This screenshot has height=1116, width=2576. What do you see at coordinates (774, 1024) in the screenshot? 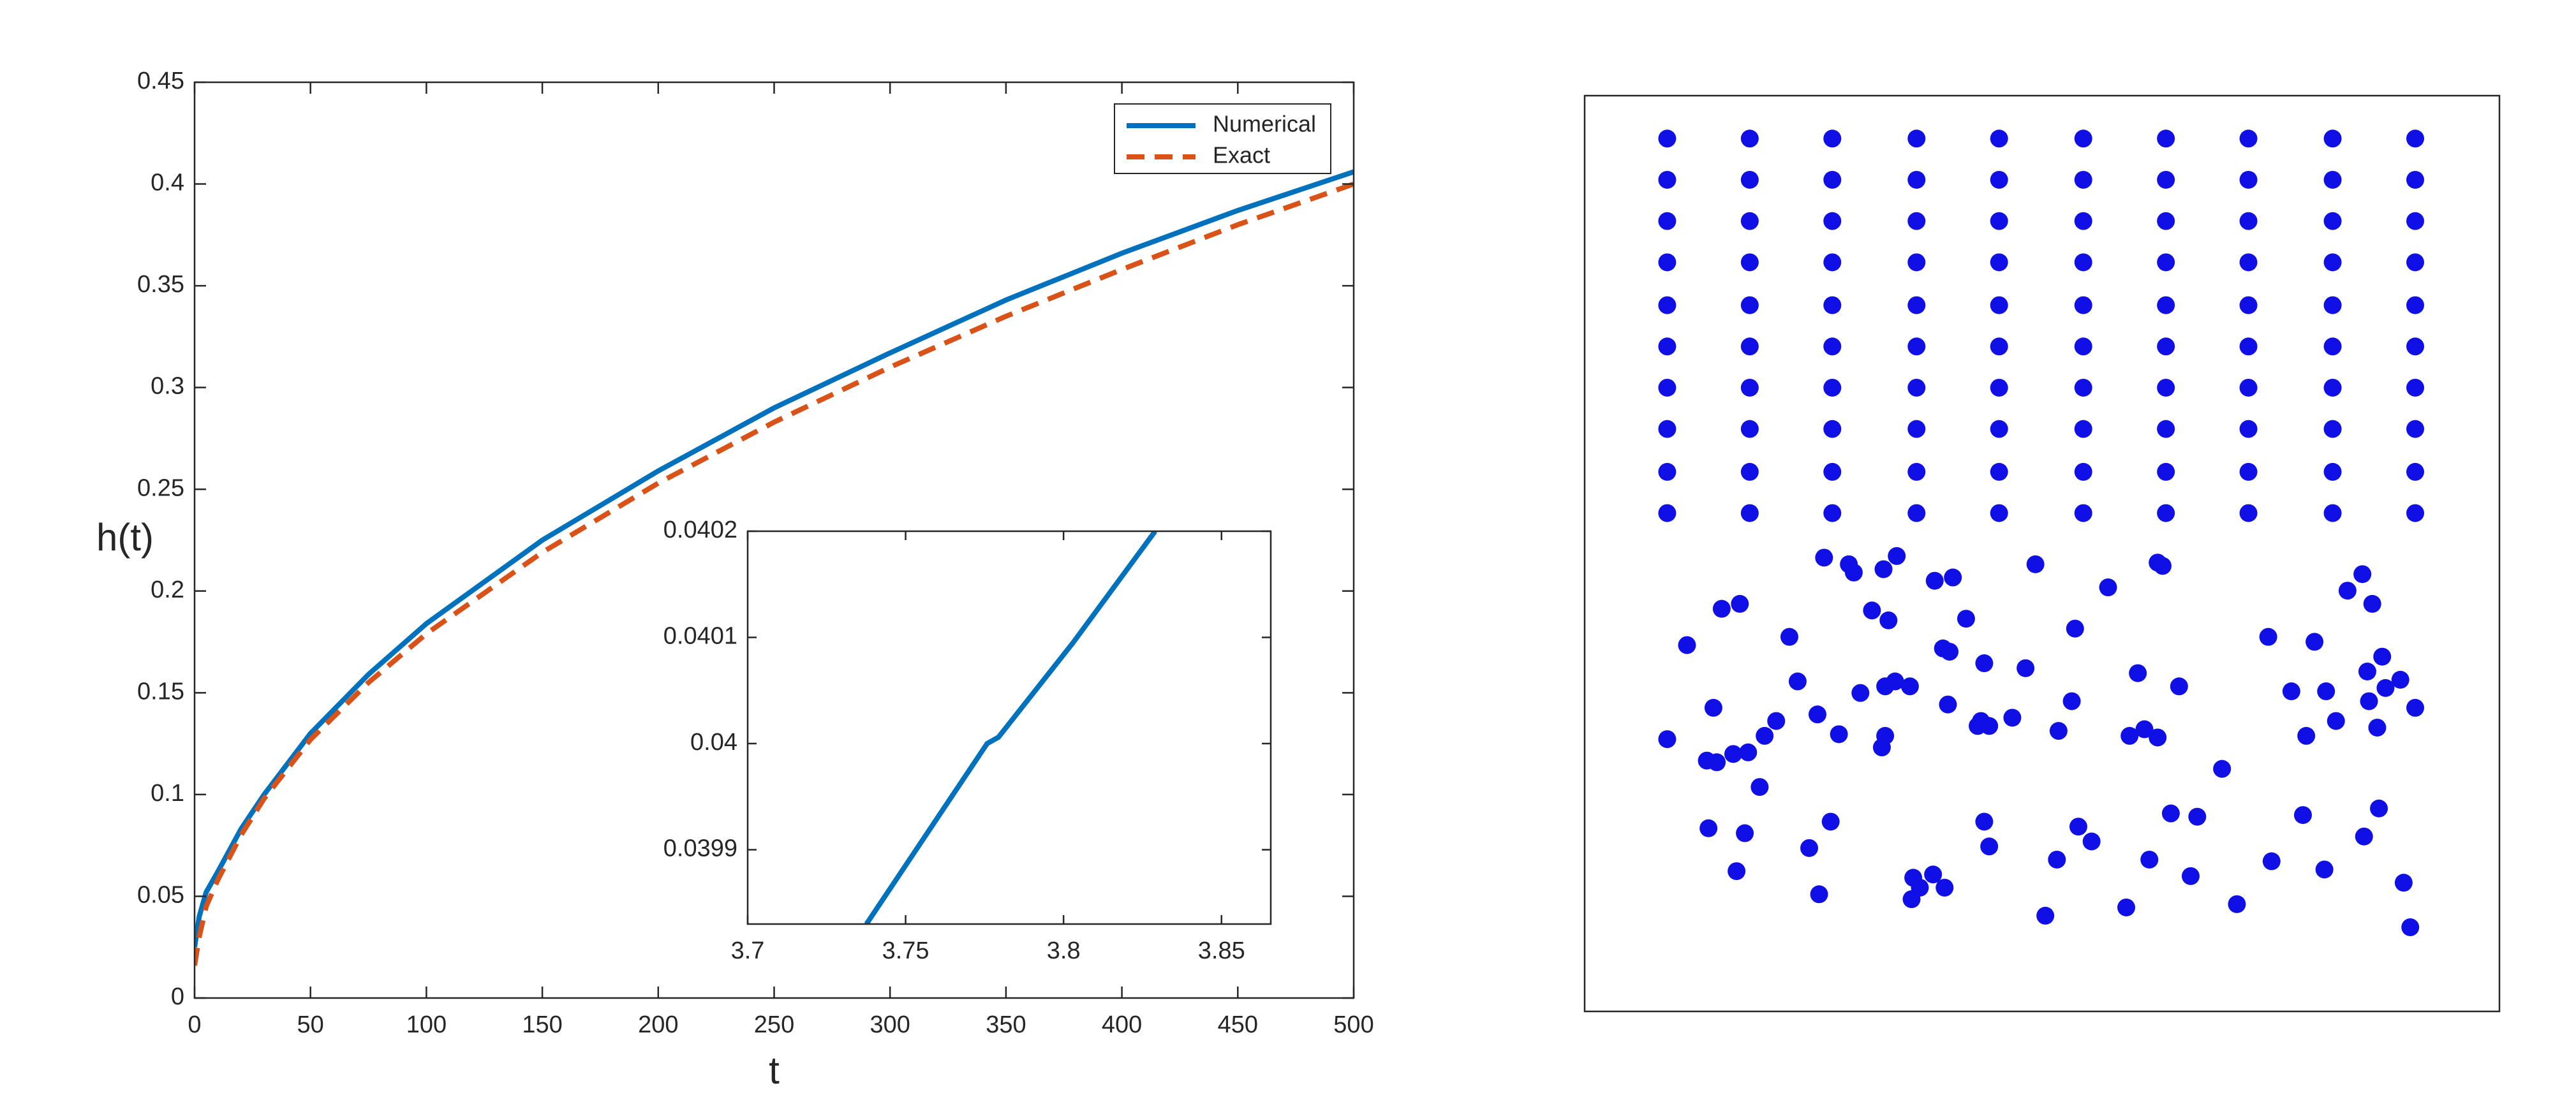
I see `x-tick-label: 250` at bounding box center [774, 1024].